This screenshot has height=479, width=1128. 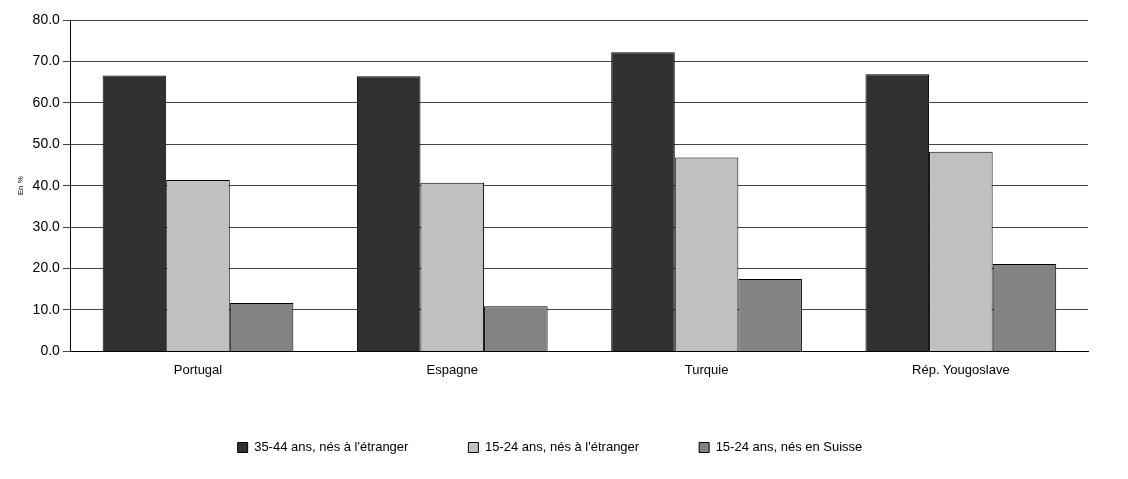 I want to click on x-tick-label: Portugal, so click(x=198, y=369).